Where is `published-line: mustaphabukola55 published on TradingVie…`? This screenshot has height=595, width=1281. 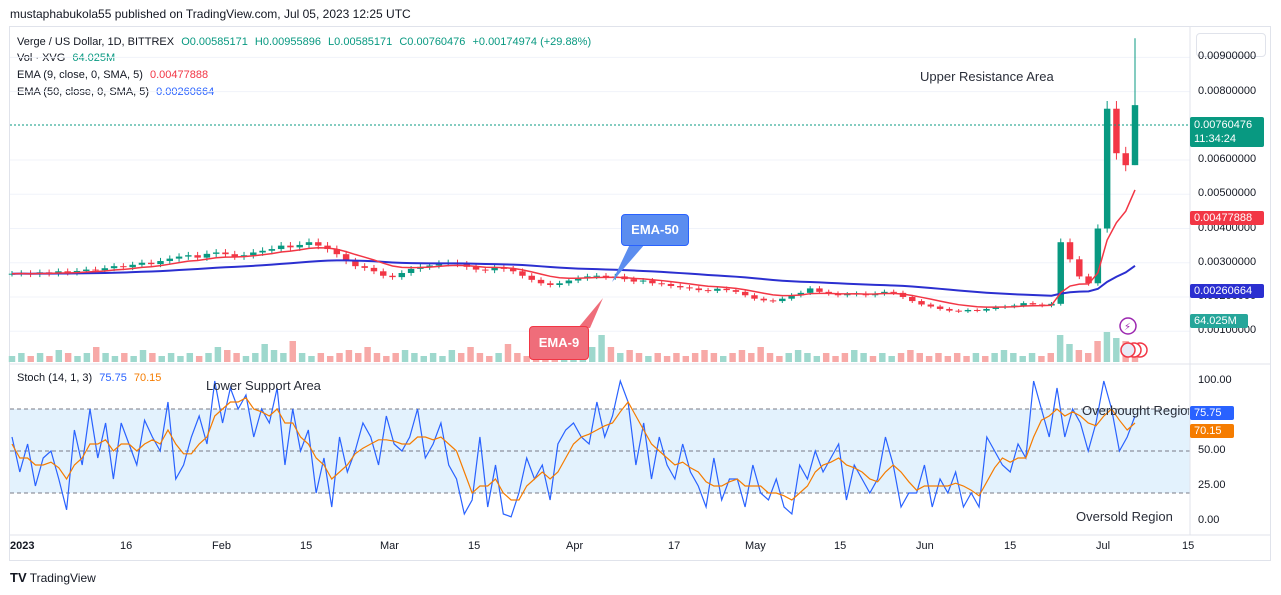 published-line: mustaphabukola55 published on TradingVie… is located at coordinates (210, 14).